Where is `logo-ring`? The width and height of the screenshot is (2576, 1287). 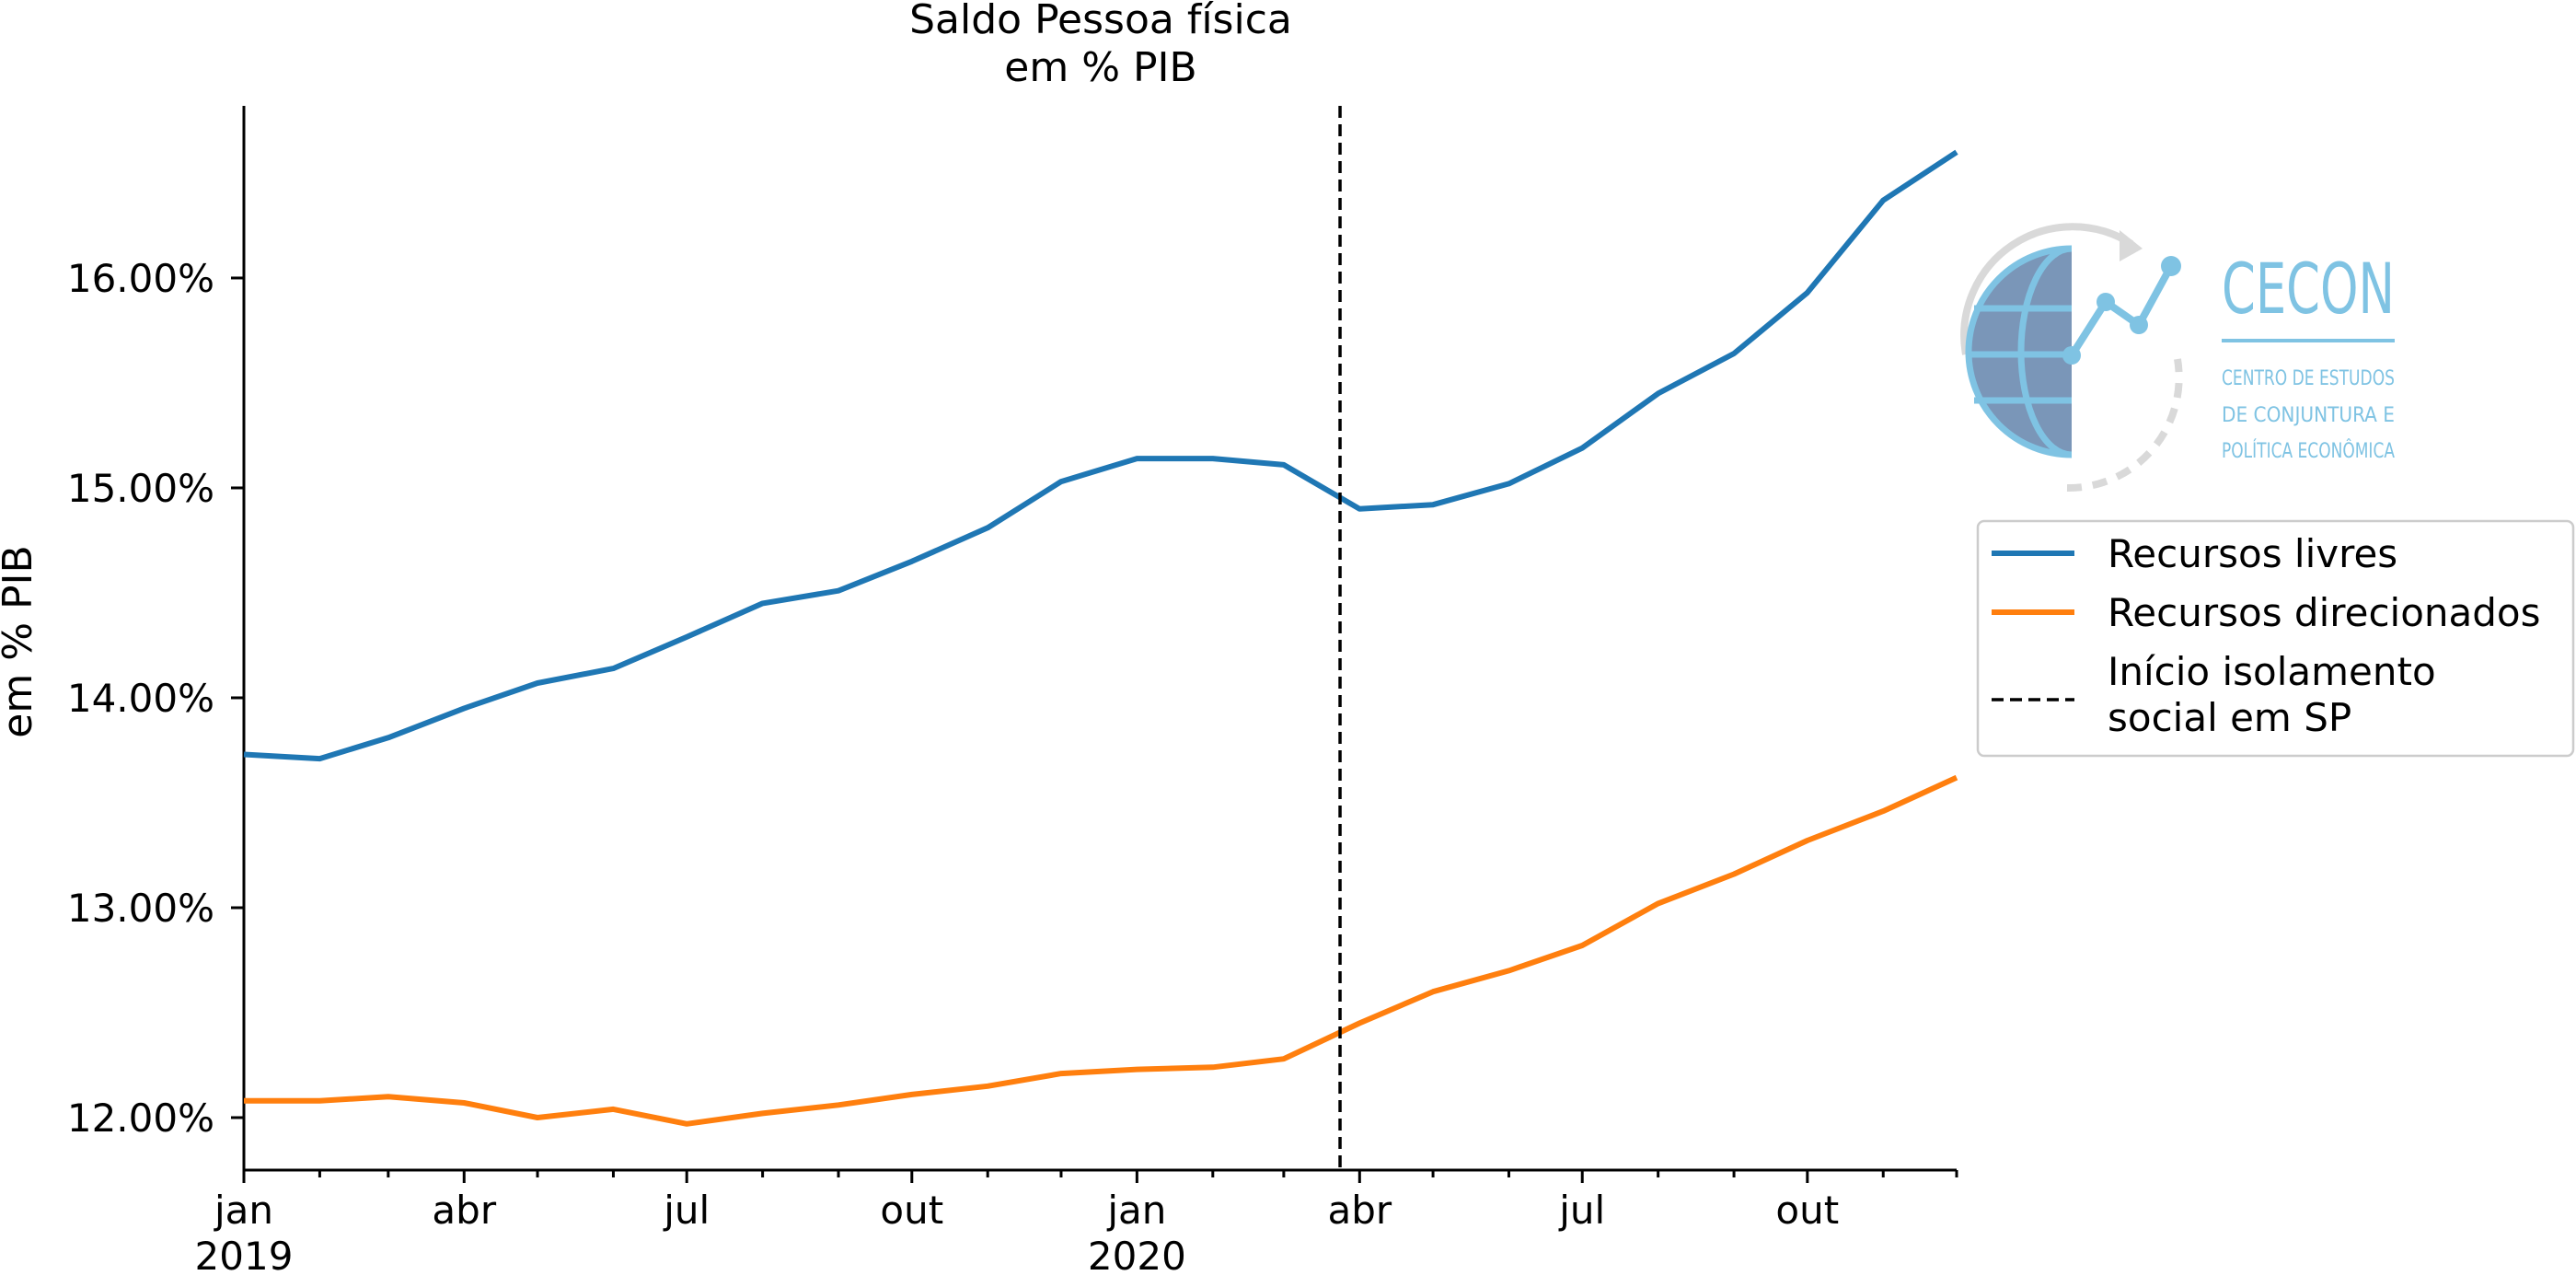 logo-ring is located at coordinates (2124, 425).